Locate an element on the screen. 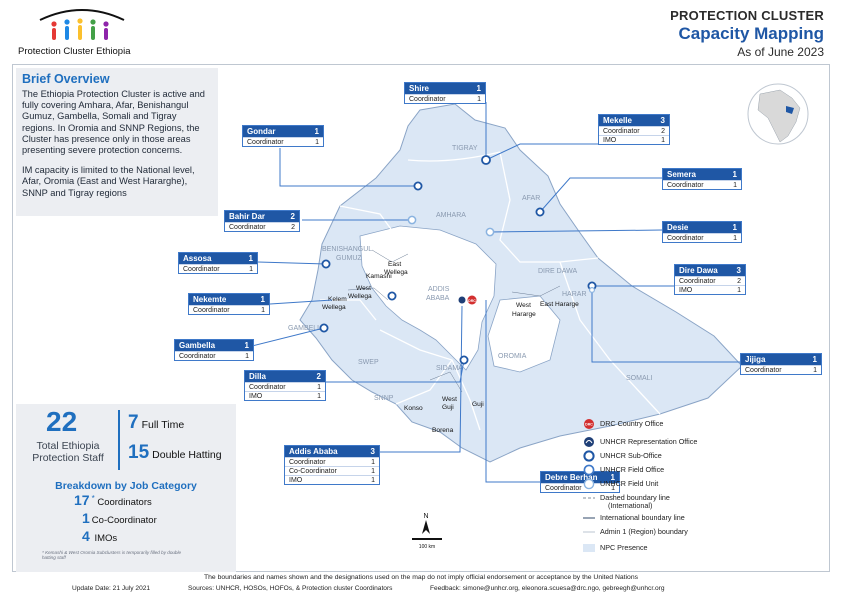  office-box-gambella: Gambella 1 Coordinator 1 is located at coordinates (214, 350).